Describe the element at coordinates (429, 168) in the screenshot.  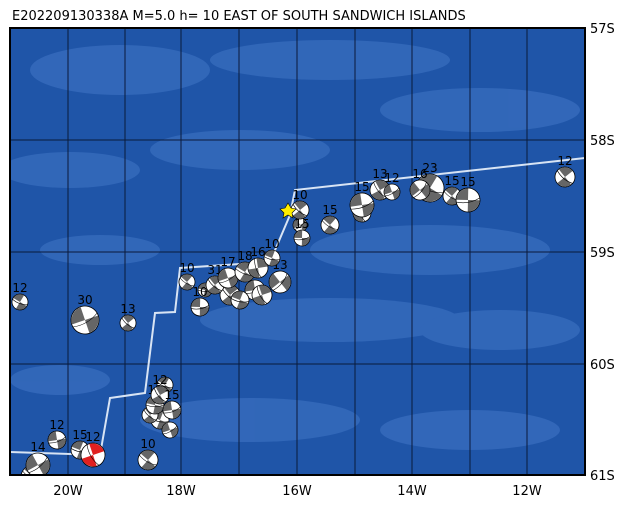
I see `depth-label: 23` at that location.